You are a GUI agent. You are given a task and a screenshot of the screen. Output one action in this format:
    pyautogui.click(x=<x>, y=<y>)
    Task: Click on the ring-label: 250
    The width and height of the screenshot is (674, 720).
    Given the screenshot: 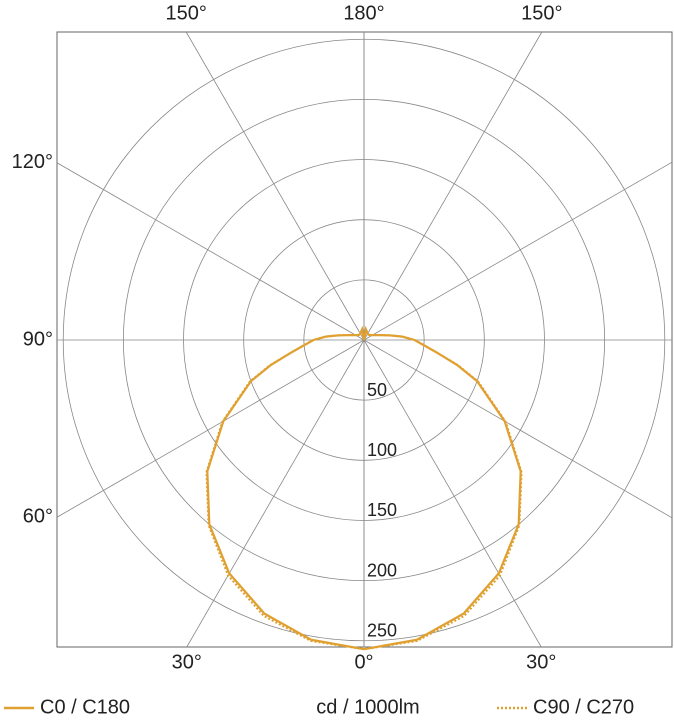 What is the action you would take?
    pyautogui.click(x=382, y=631)
    